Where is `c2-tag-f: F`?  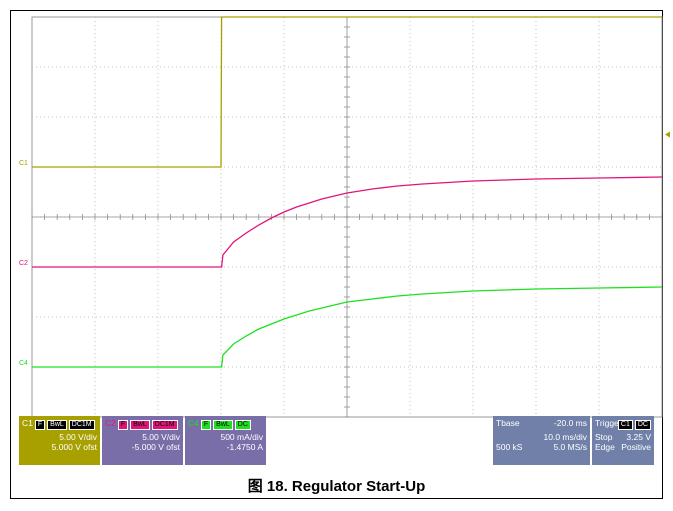 c2-tag-f: F is located at coordinates (123, 425).